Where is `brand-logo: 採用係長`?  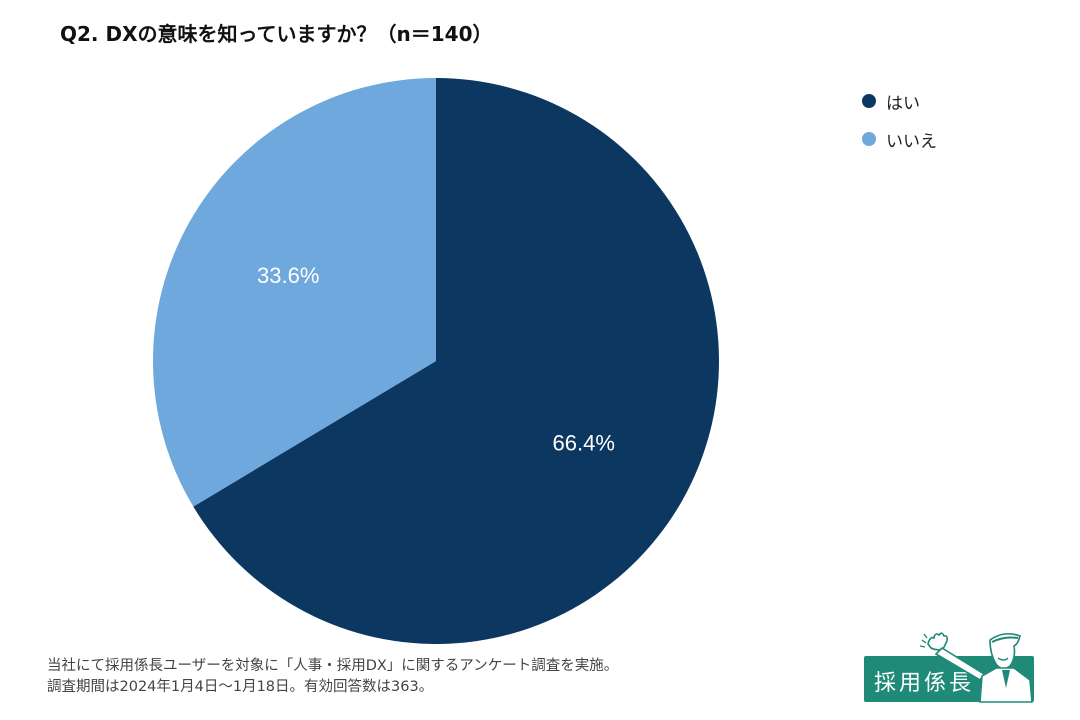
brand-logo: 採用係長 is located at coordinates (947, 667).